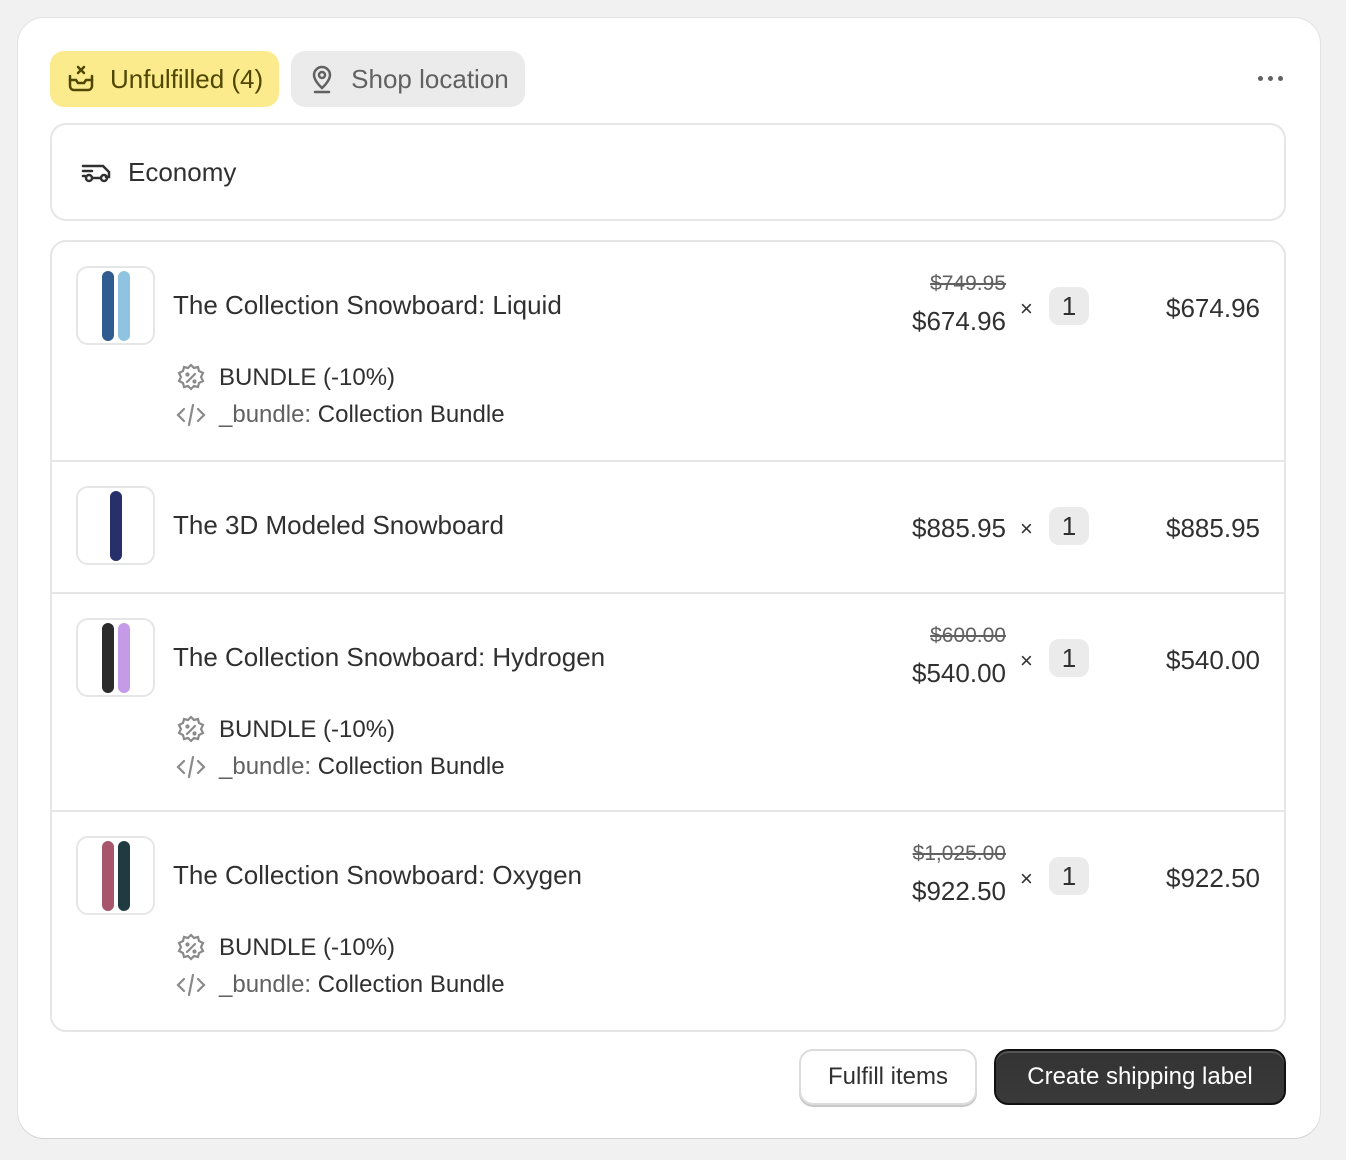  Describe the element at coordinates (959, 673) in the screenshot. I see `unit-price: $540.00` at that location.